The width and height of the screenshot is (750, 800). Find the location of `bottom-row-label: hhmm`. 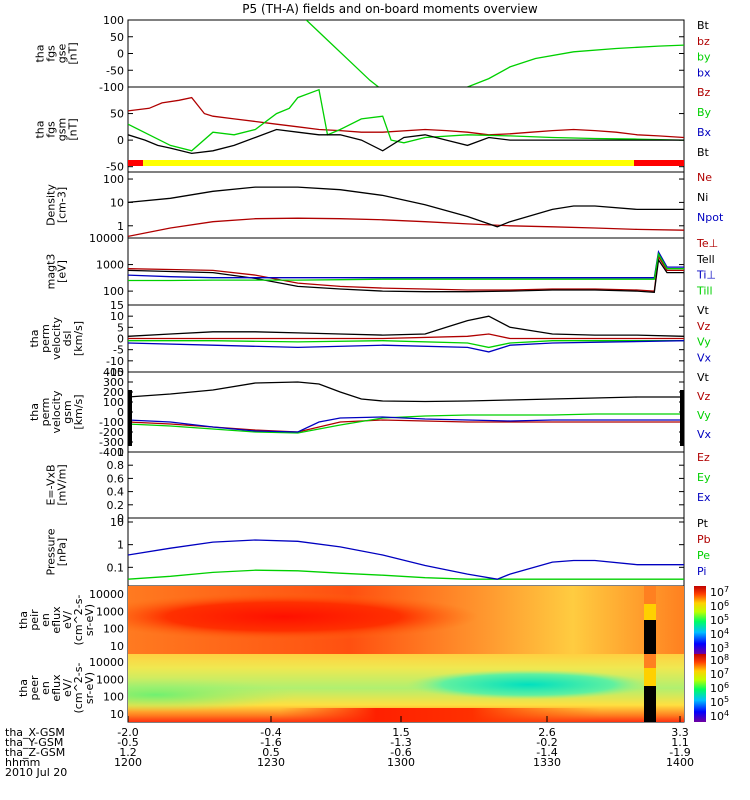

bottom-row-label: hhmm is located at coordinates (22, 762).